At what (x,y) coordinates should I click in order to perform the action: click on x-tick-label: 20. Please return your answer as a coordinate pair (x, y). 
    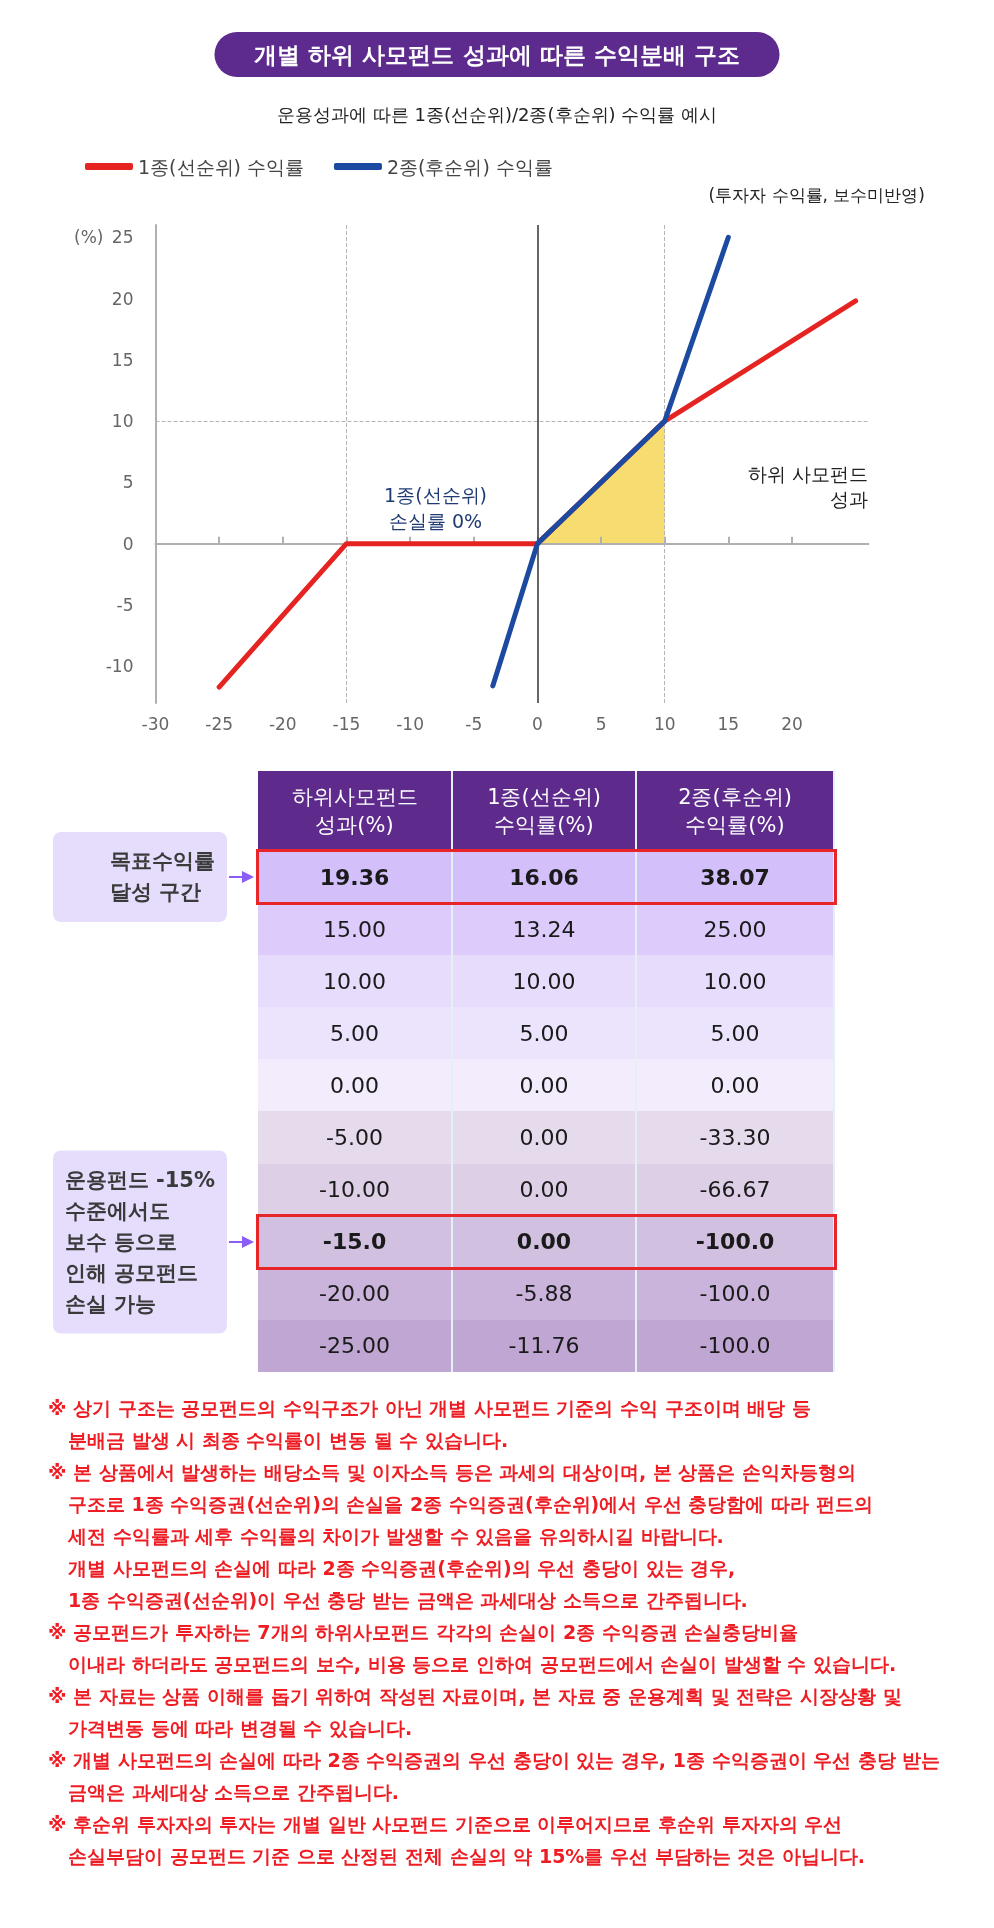
    Looking at the image, I should click on (792, 723).